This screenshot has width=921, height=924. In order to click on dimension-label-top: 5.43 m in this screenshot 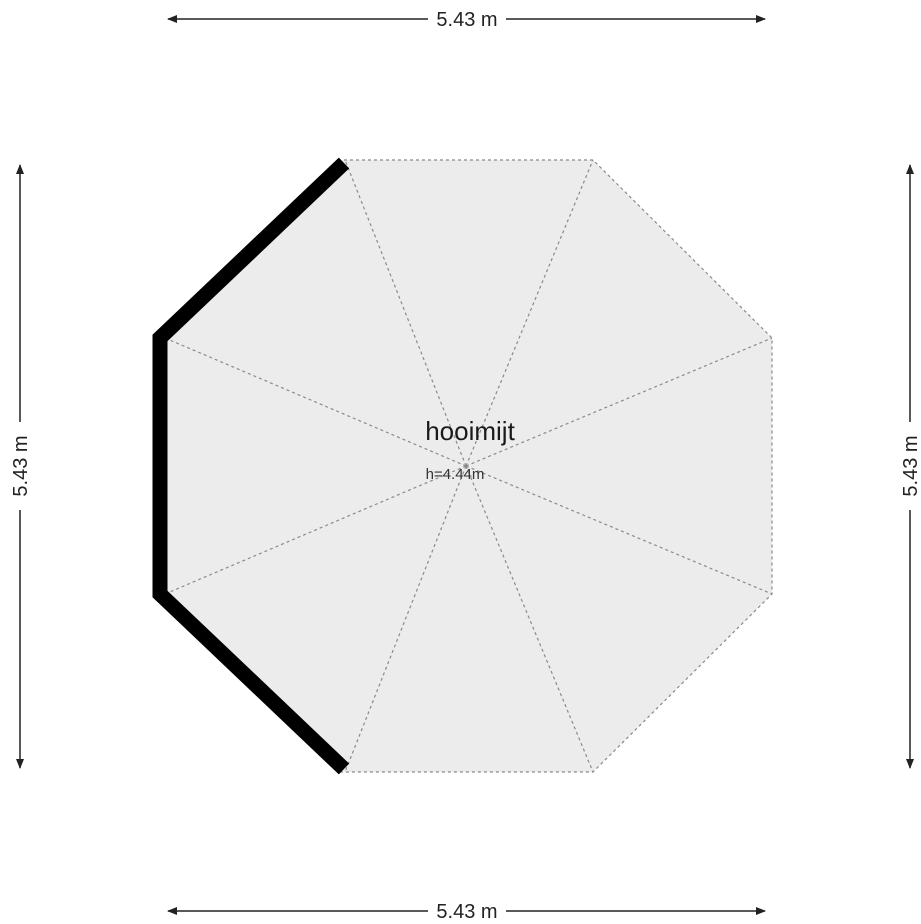, I will do `click(466, 20)`.